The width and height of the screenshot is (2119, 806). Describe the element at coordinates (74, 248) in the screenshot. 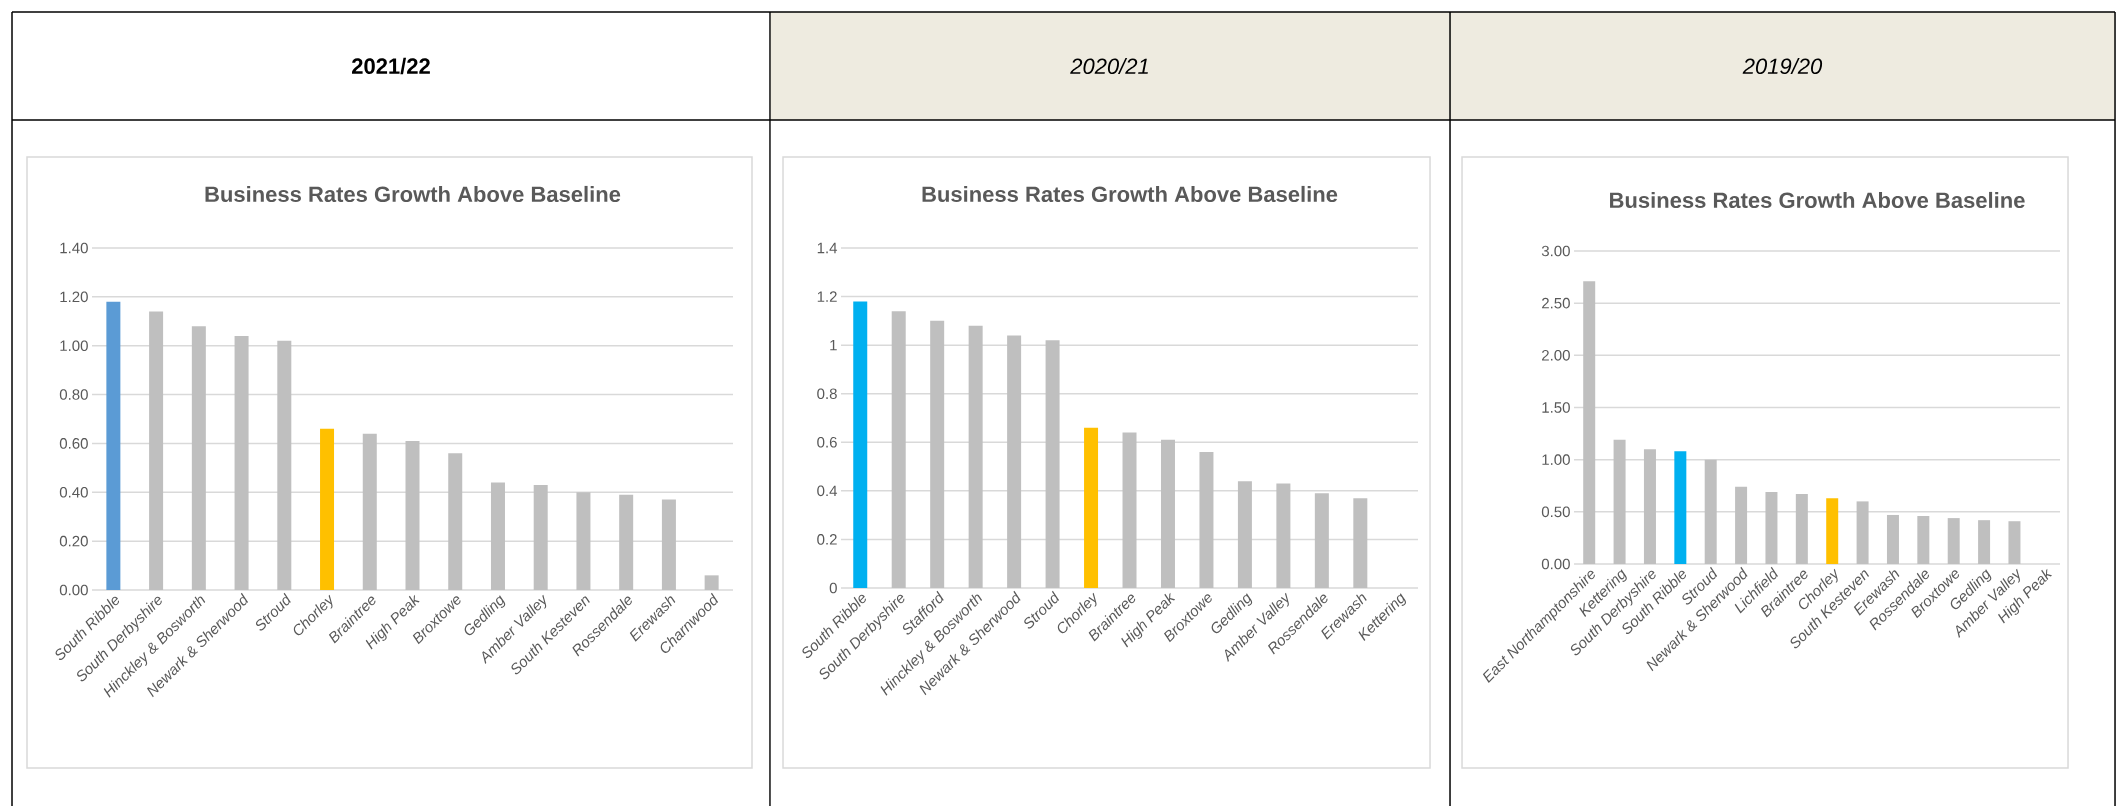

I see `y-tick-label: 1.40` at that location.